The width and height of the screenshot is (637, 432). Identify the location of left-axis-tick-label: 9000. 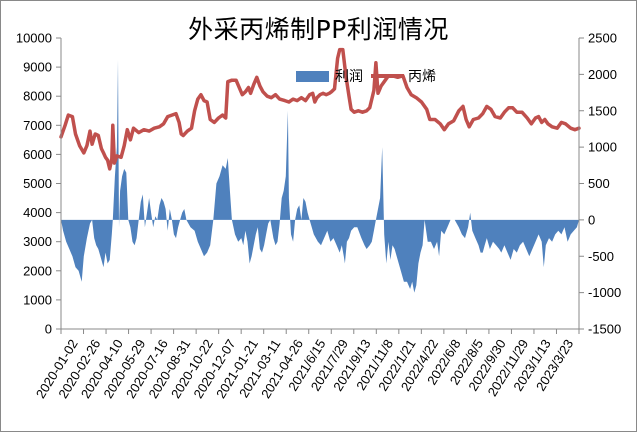
(37, 67).